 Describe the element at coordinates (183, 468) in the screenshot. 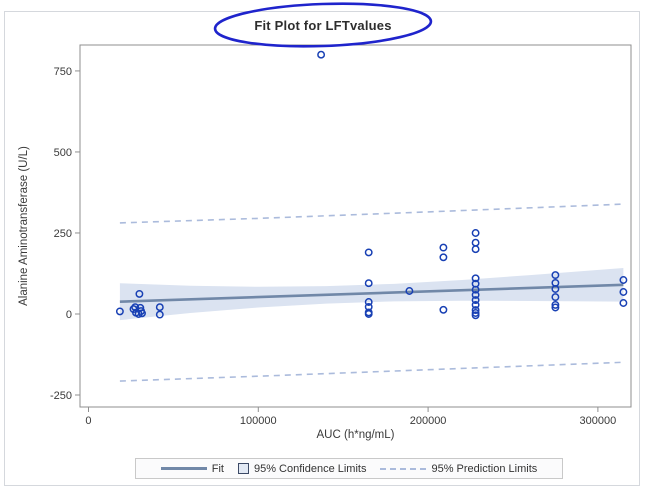

I see `fit-line-swatch-icon` at that location.